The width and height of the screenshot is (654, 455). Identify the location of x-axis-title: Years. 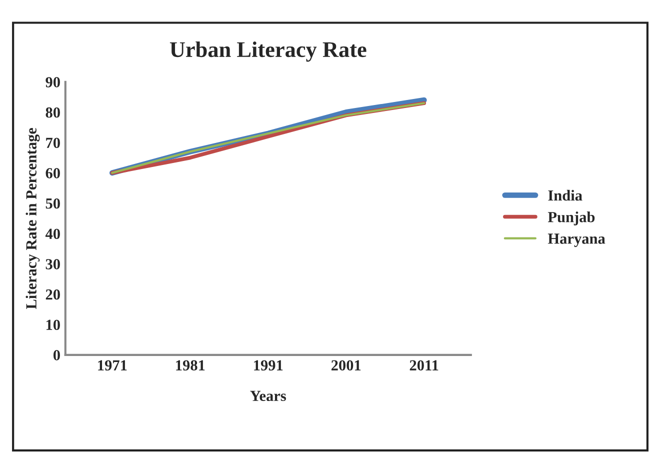
(268, 396).